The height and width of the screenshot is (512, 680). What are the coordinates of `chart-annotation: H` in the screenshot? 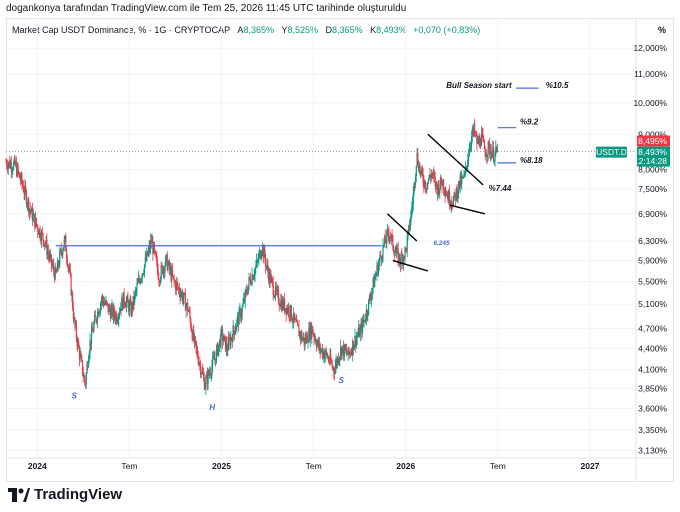 It's located at (212, 407).